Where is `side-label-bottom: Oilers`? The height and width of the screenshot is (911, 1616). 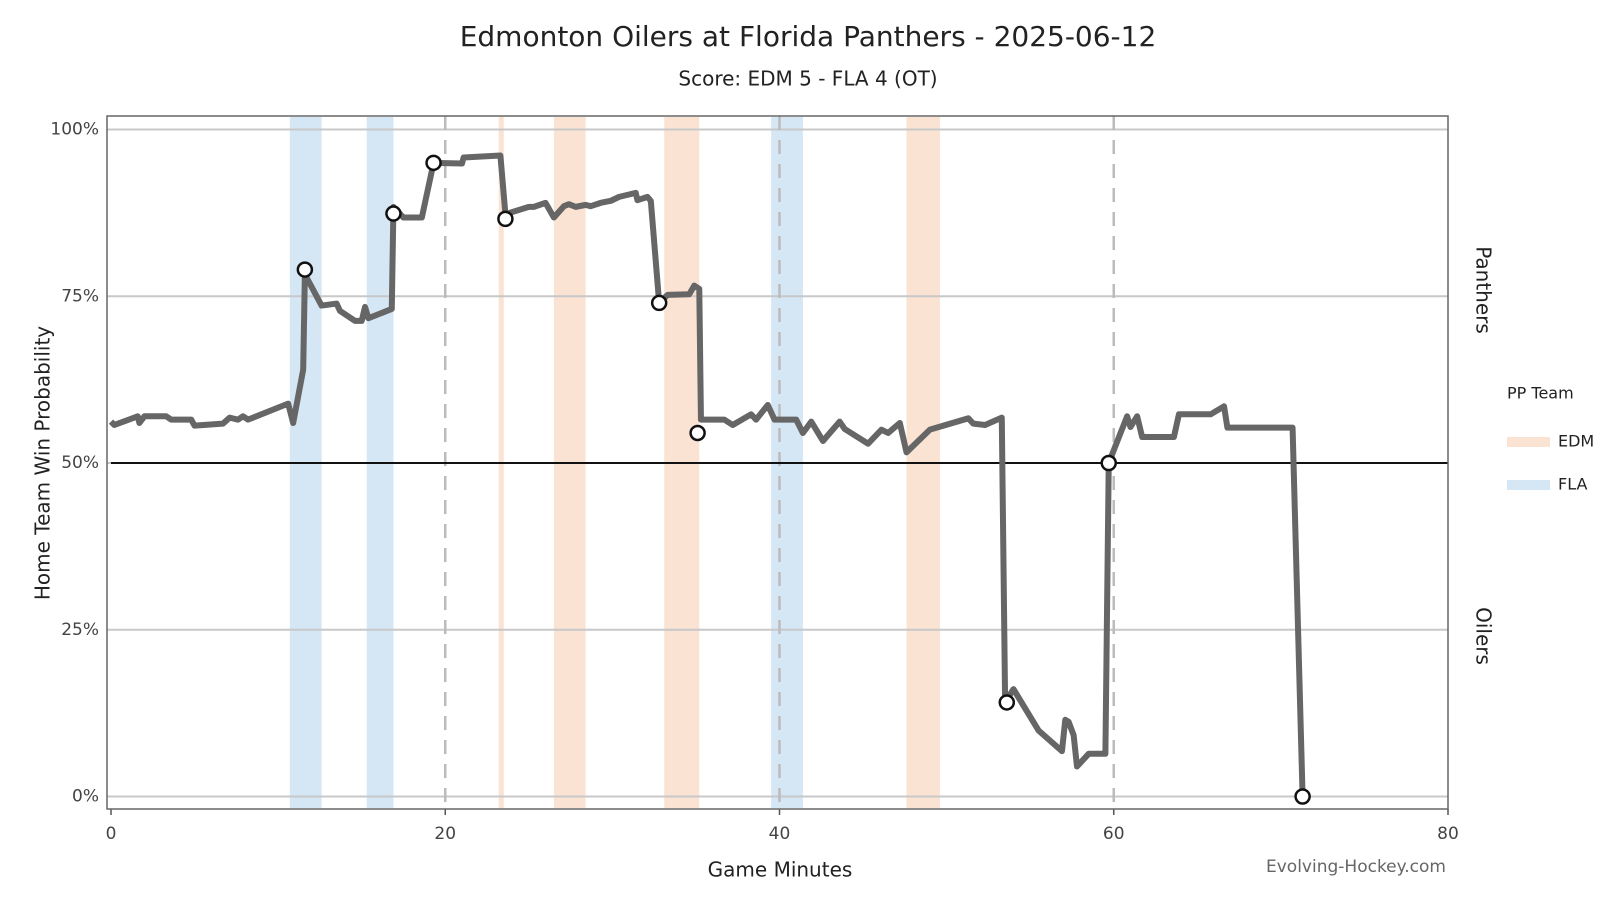 side-label-bottom: Oilers is located at coordinates (1484, 636).